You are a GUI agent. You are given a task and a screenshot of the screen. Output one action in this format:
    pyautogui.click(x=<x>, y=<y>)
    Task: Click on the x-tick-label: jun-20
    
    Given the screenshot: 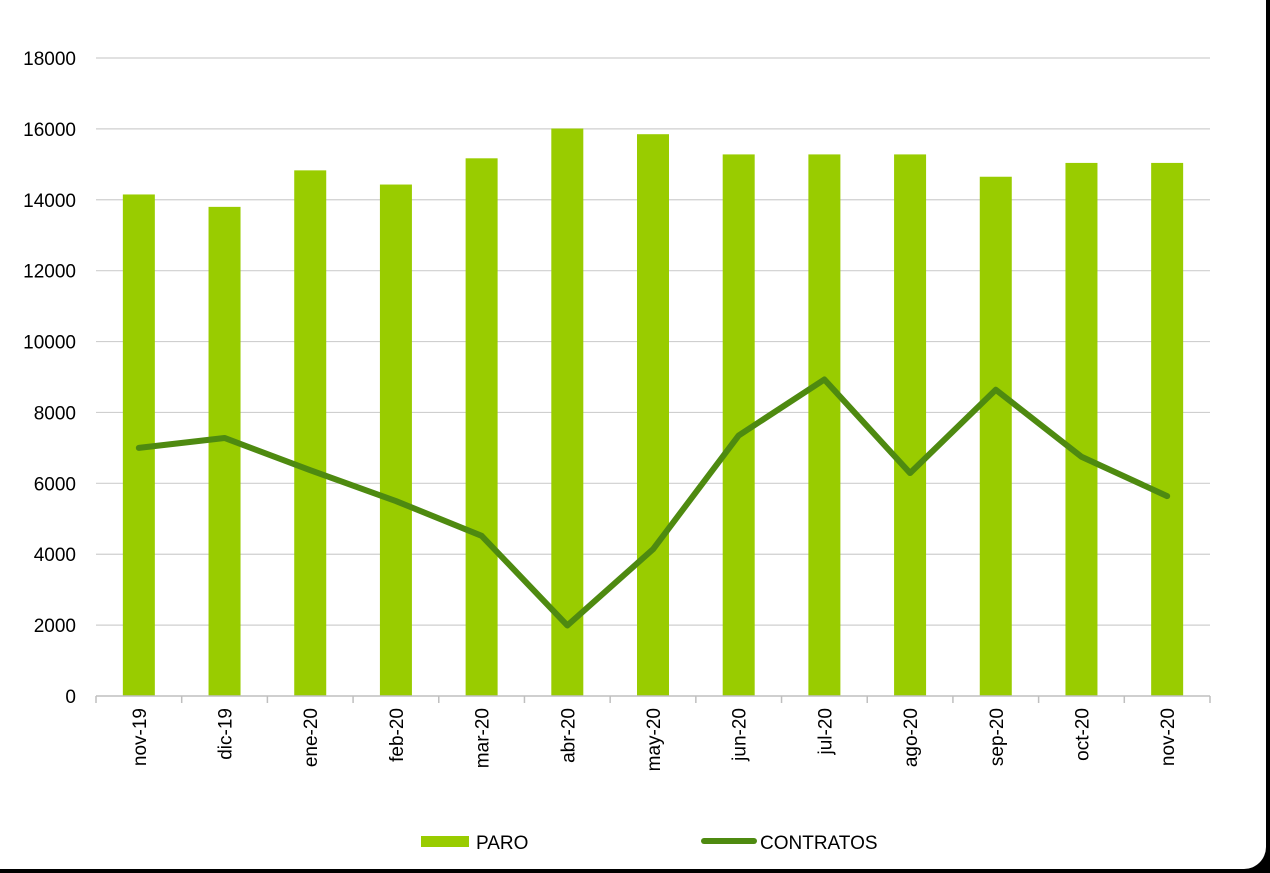 What is the action you would take?
    pyautogui.click(x=740, y=735)
    